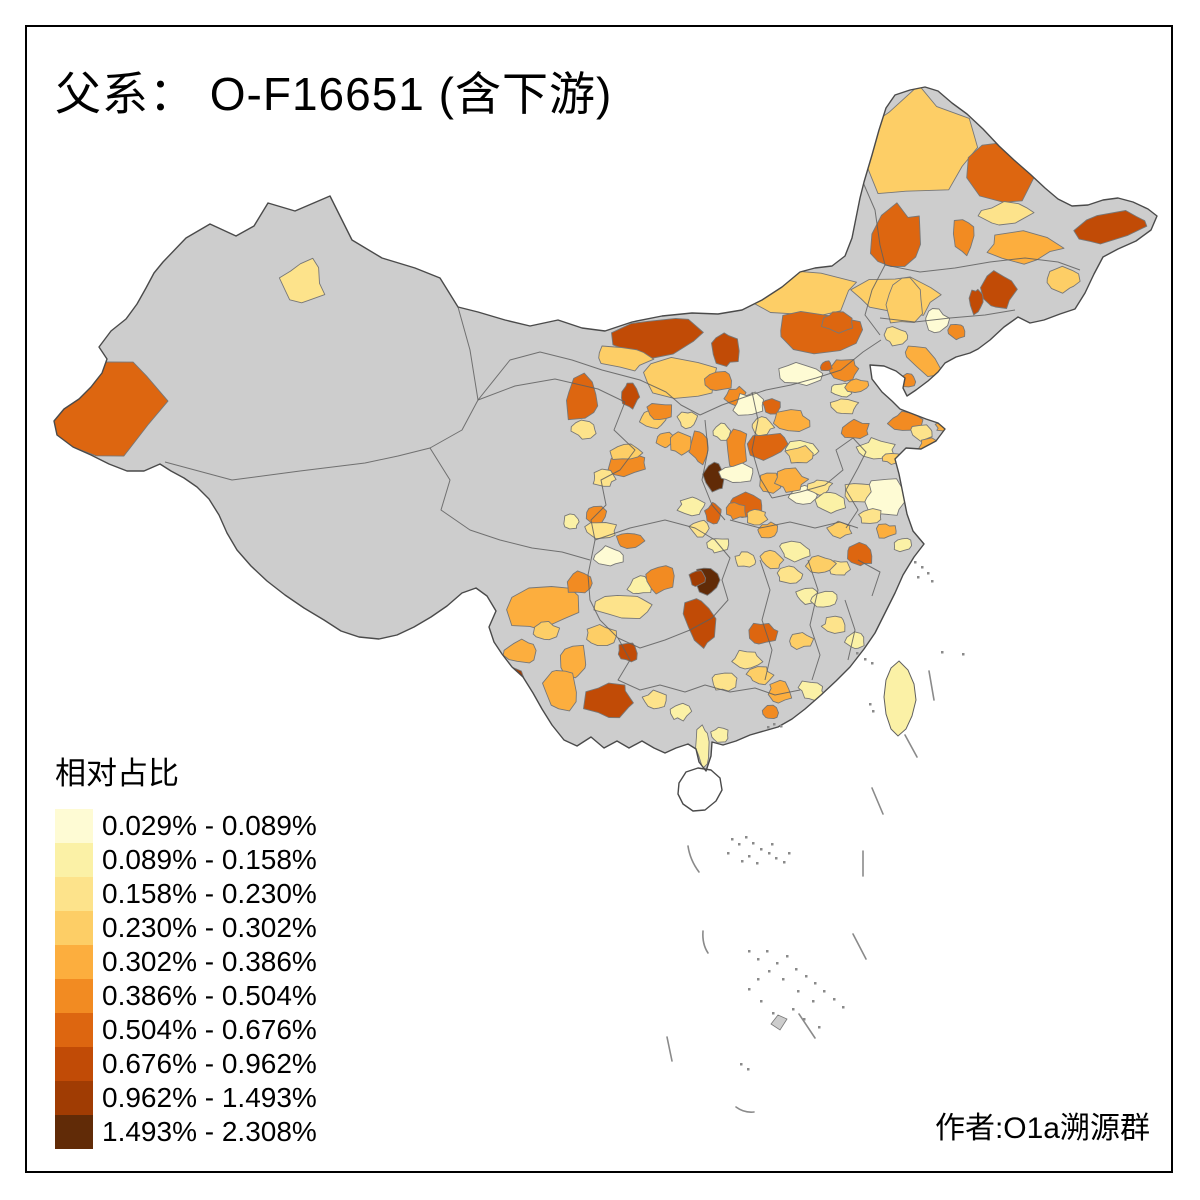 This screenshot has width=1200, height=1200. I want to click on legend-label: 0.029% - 0.089%, so click(209, 825).